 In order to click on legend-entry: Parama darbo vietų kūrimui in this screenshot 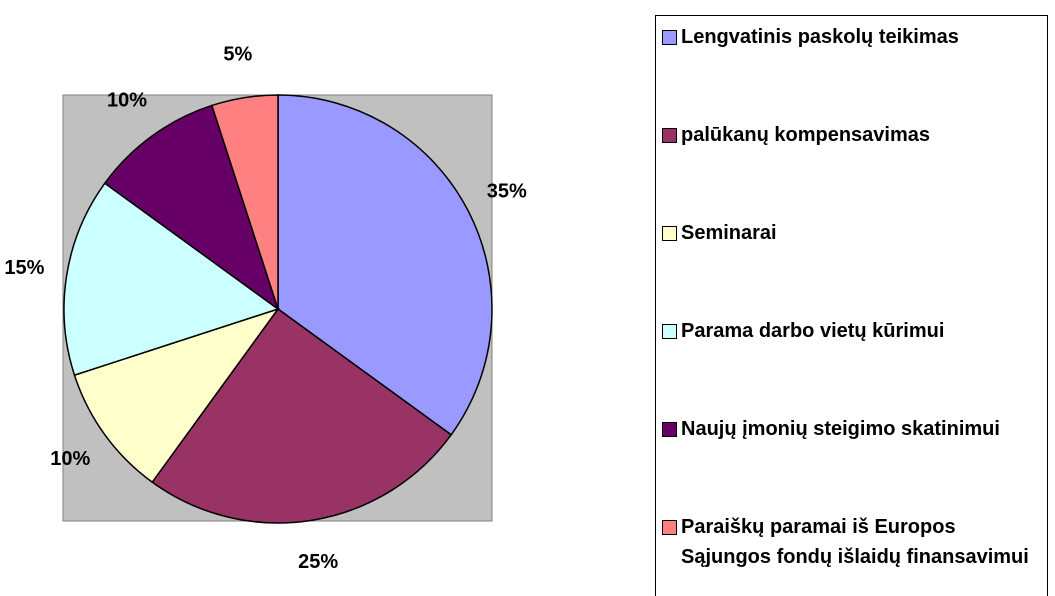, I will do `click(852, 331)`.